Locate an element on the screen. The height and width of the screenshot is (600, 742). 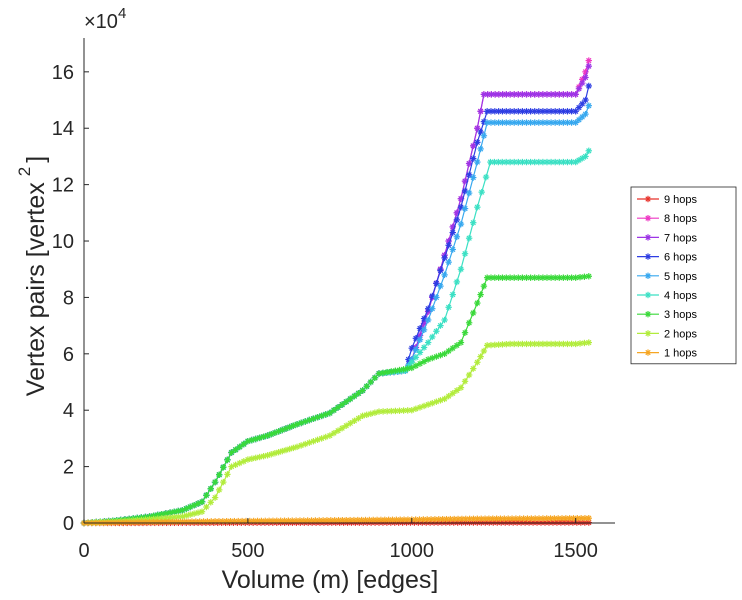
legend-item: 2 hops is located at coordinates (667, 334).